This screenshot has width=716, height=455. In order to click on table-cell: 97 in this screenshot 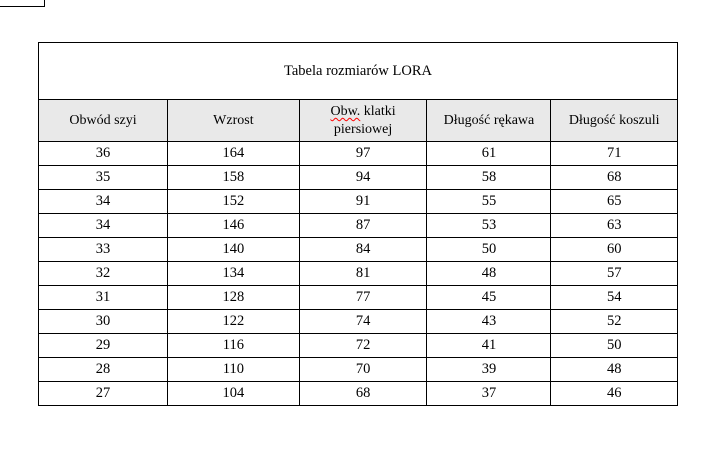, I will do `click(363, 153)`.